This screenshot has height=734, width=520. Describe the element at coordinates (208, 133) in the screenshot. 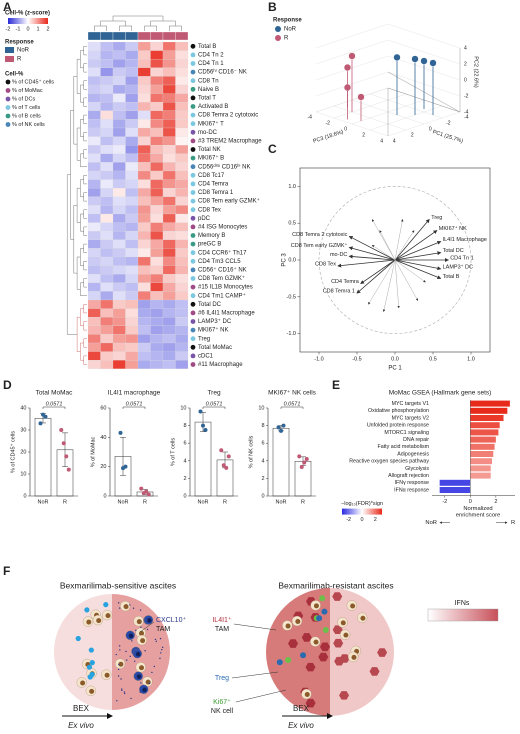

I see `row-label: mo-DC` at that location.